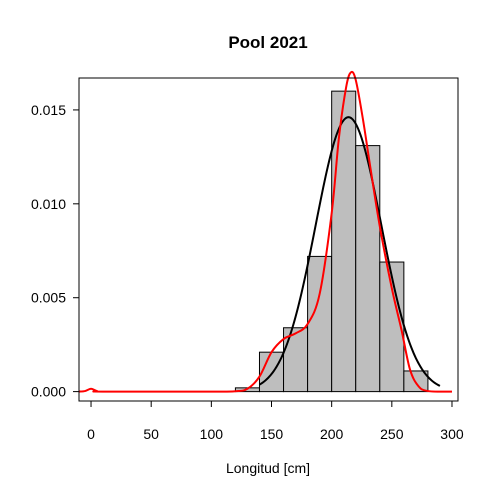  Describe the element at coordinates (272, 434) in the screenshot. I see `x-tick-label-3: 150` at that location.